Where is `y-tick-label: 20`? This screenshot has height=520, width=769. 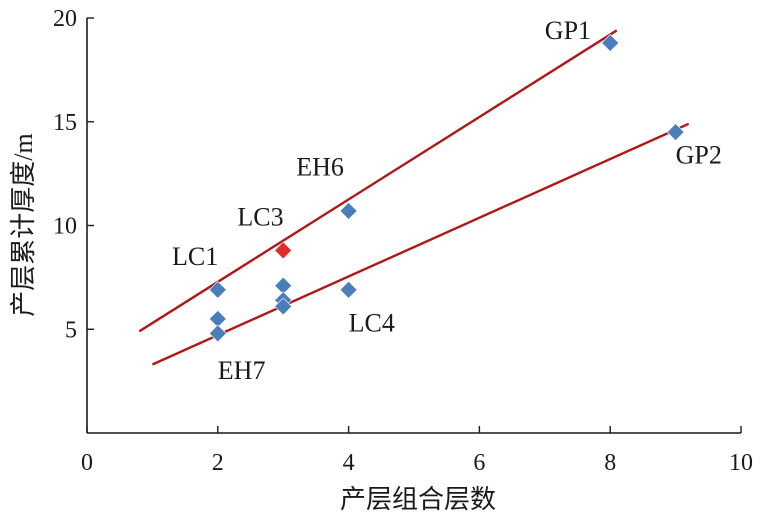 y-tick-label: 20 is located at coordinates (65, 19).